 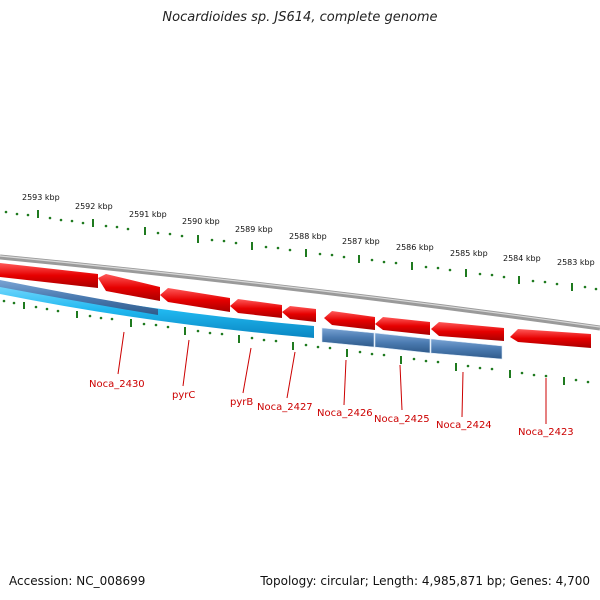 I want to click on forward-strand-genes, so click(x=295, y=305).